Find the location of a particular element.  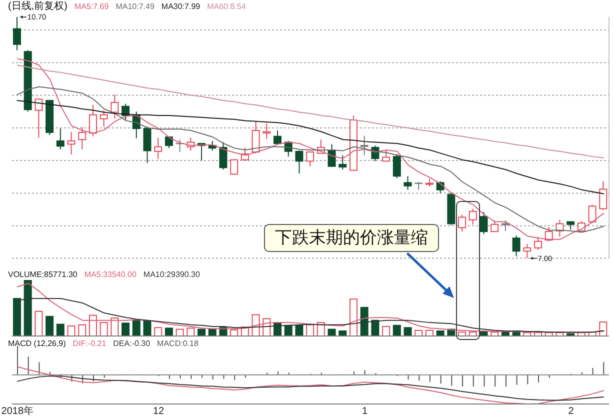

text: MA5:33540.00 is located at coordinates (110, 275).